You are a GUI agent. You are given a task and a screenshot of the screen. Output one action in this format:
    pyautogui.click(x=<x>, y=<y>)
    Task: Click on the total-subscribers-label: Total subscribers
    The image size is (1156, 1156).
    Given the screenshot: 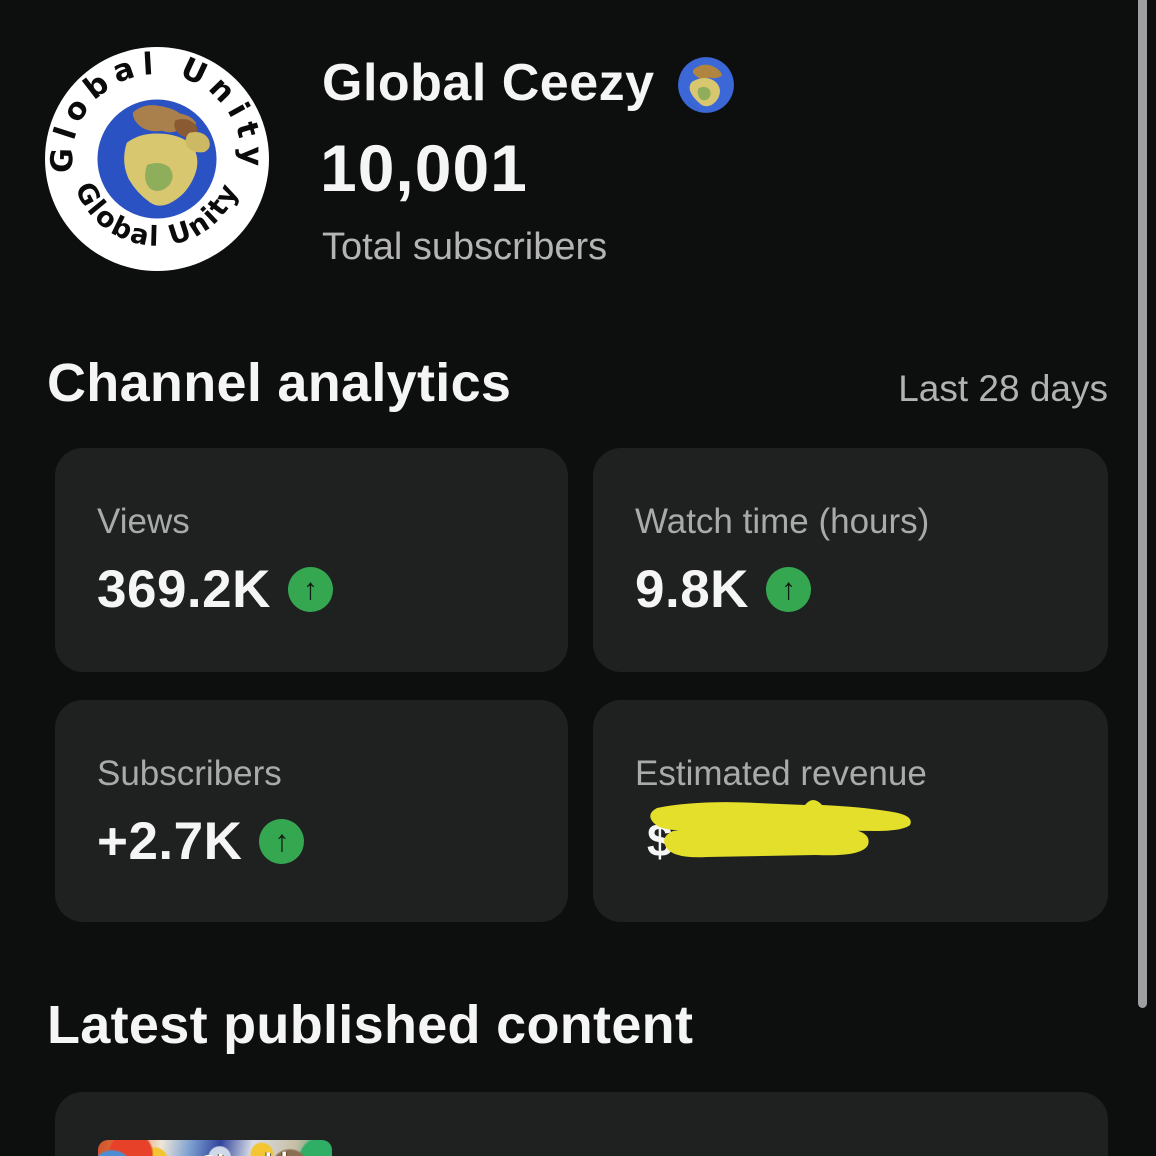 What is the action you would take?
    pyautogui.click(x=465, y=247)
    